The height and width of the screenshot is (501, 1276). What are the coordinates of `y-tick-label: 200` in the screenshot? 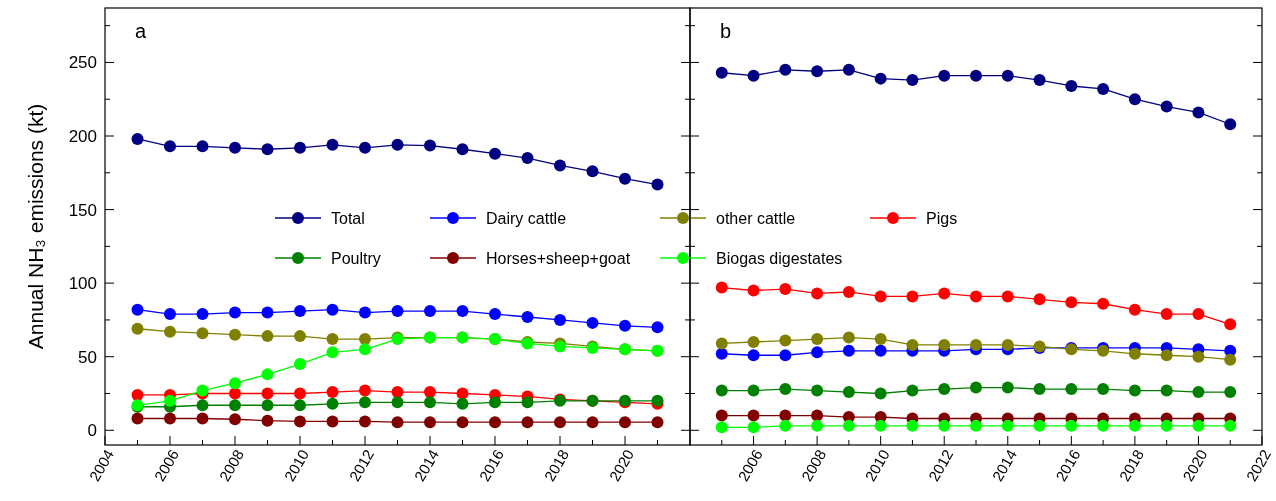 It's located at (82, 136).